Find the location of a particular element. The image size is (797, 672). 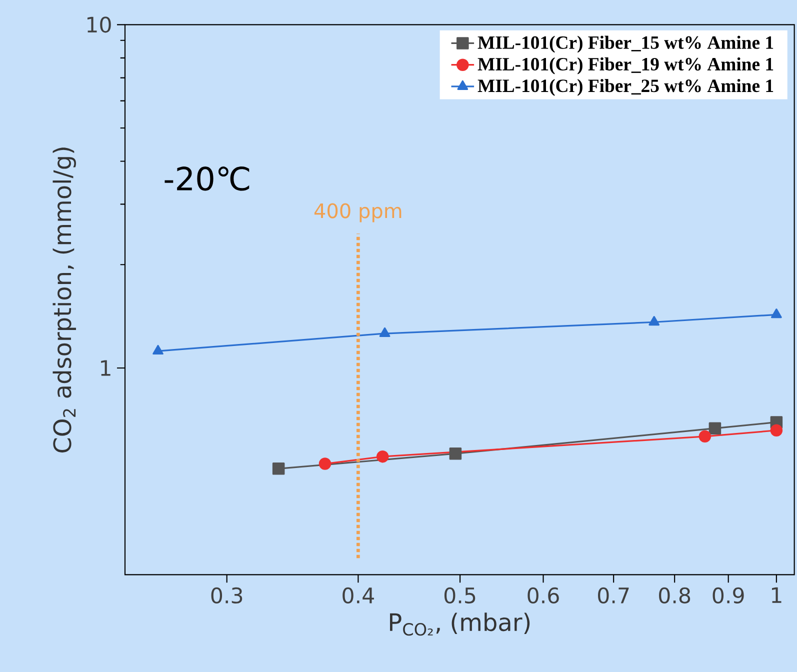

y-tick-label: 10 is located at coordinates (99, 24).